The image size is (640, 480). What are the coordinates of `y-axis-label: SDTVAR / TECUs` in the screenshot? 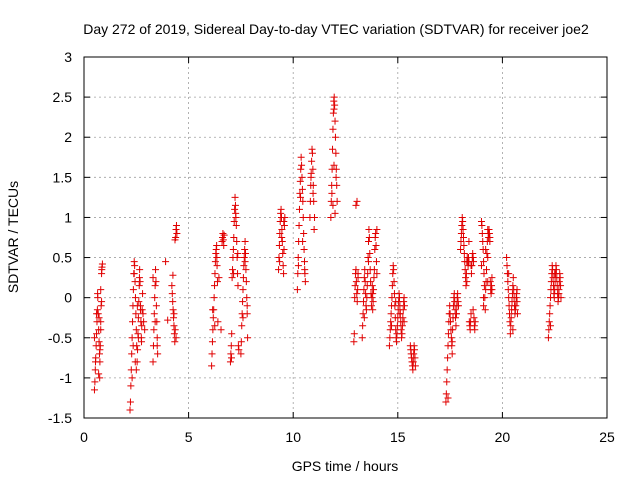 It's located at (13, 237).